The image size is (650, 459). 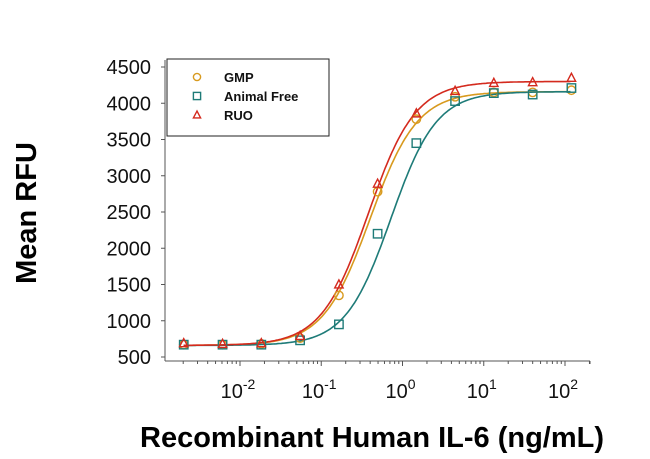 What do you see at coordinates (319, 389) in the screenshot?
I see `x-tick-label: 10⁻¹` at bounding box center [319, 389].